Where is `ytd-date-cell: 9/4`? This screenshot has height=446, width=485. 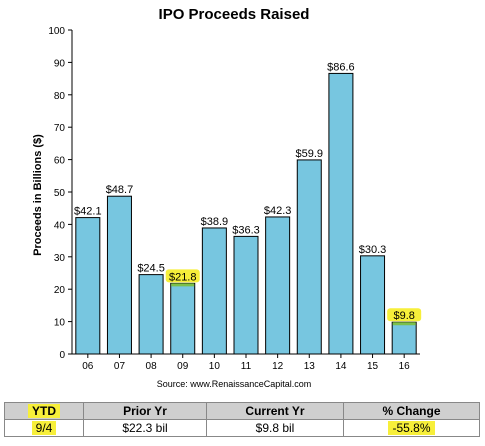 ytd-date-cell: 9/4 is located at coordinates (44, 428).